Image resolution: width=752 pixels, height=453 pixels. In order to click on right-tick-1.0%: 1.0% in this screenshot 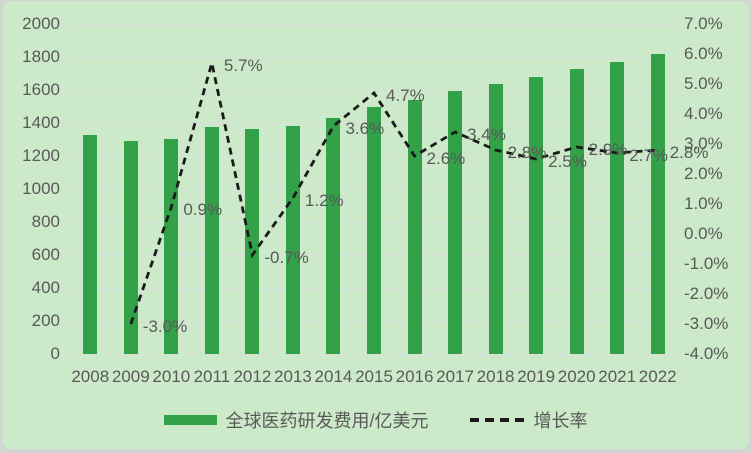, I will do `click(703, 203)`.